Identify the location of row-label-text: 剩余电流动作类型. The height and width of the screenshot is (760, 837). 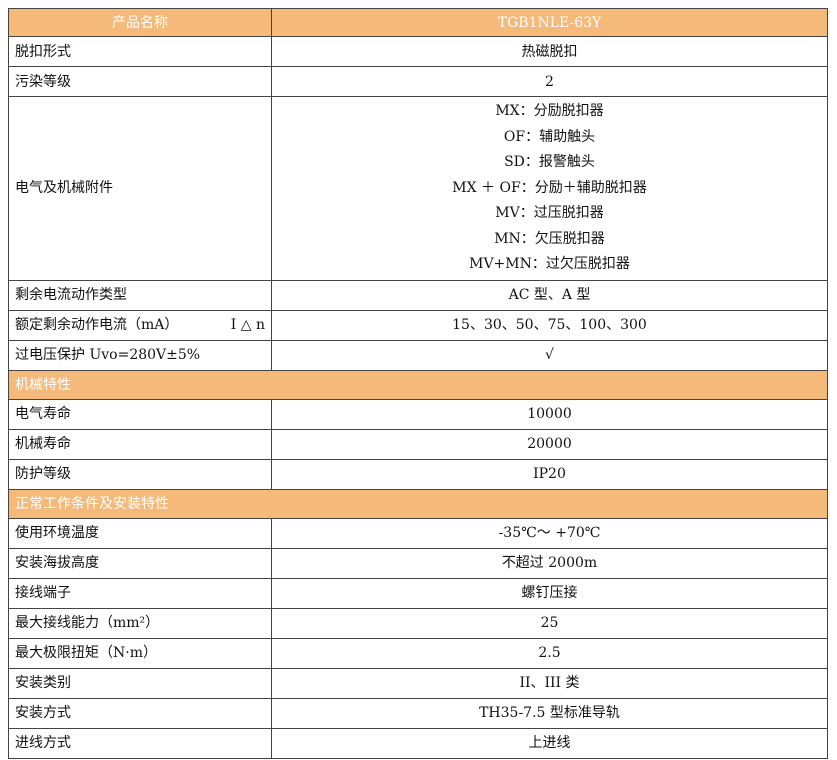
(71, 295).